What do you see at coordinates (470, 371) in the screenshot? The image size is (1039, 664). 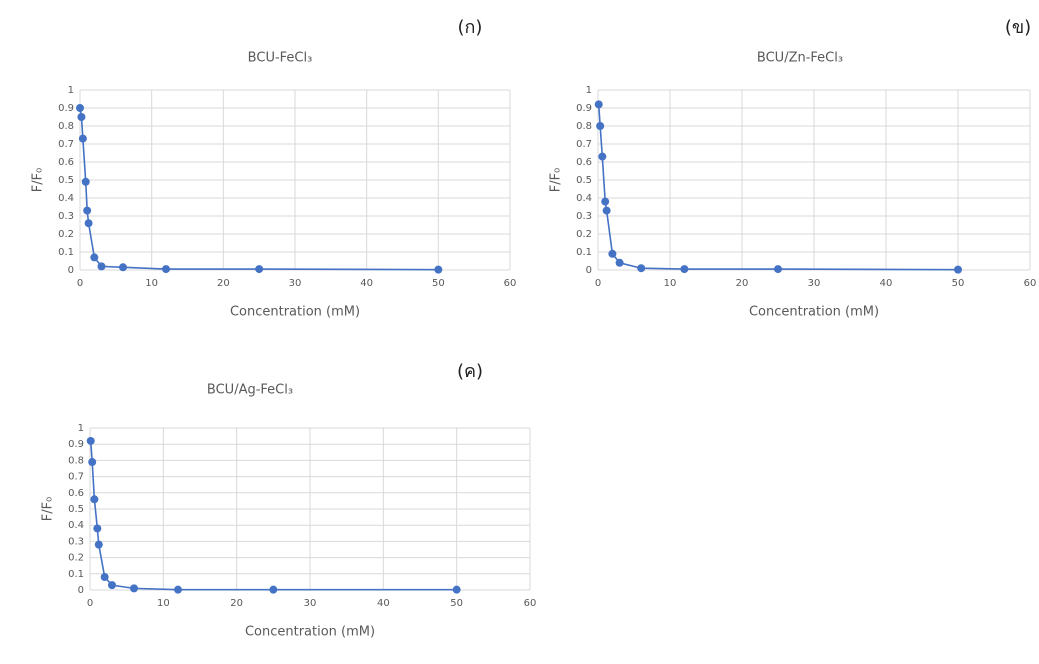 I see `panel-label: (ค)` at bounding box center [470, 371].